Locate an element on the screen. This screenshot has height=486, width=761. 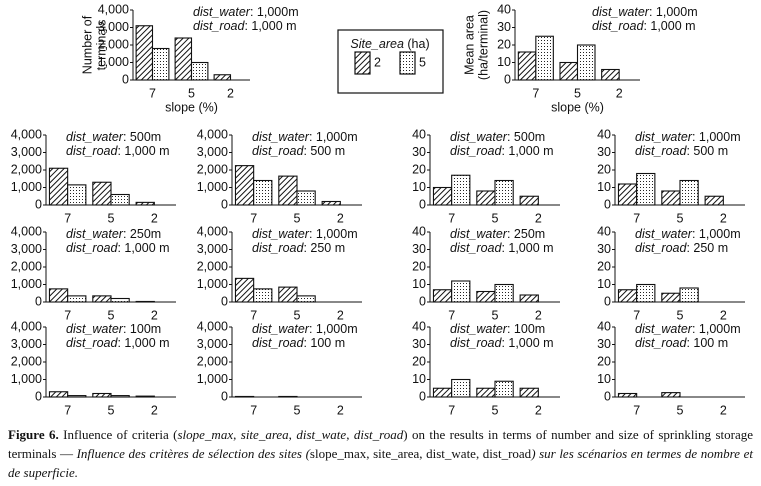
annotation: dist_water: 100m is located at coordinates (497, 329).